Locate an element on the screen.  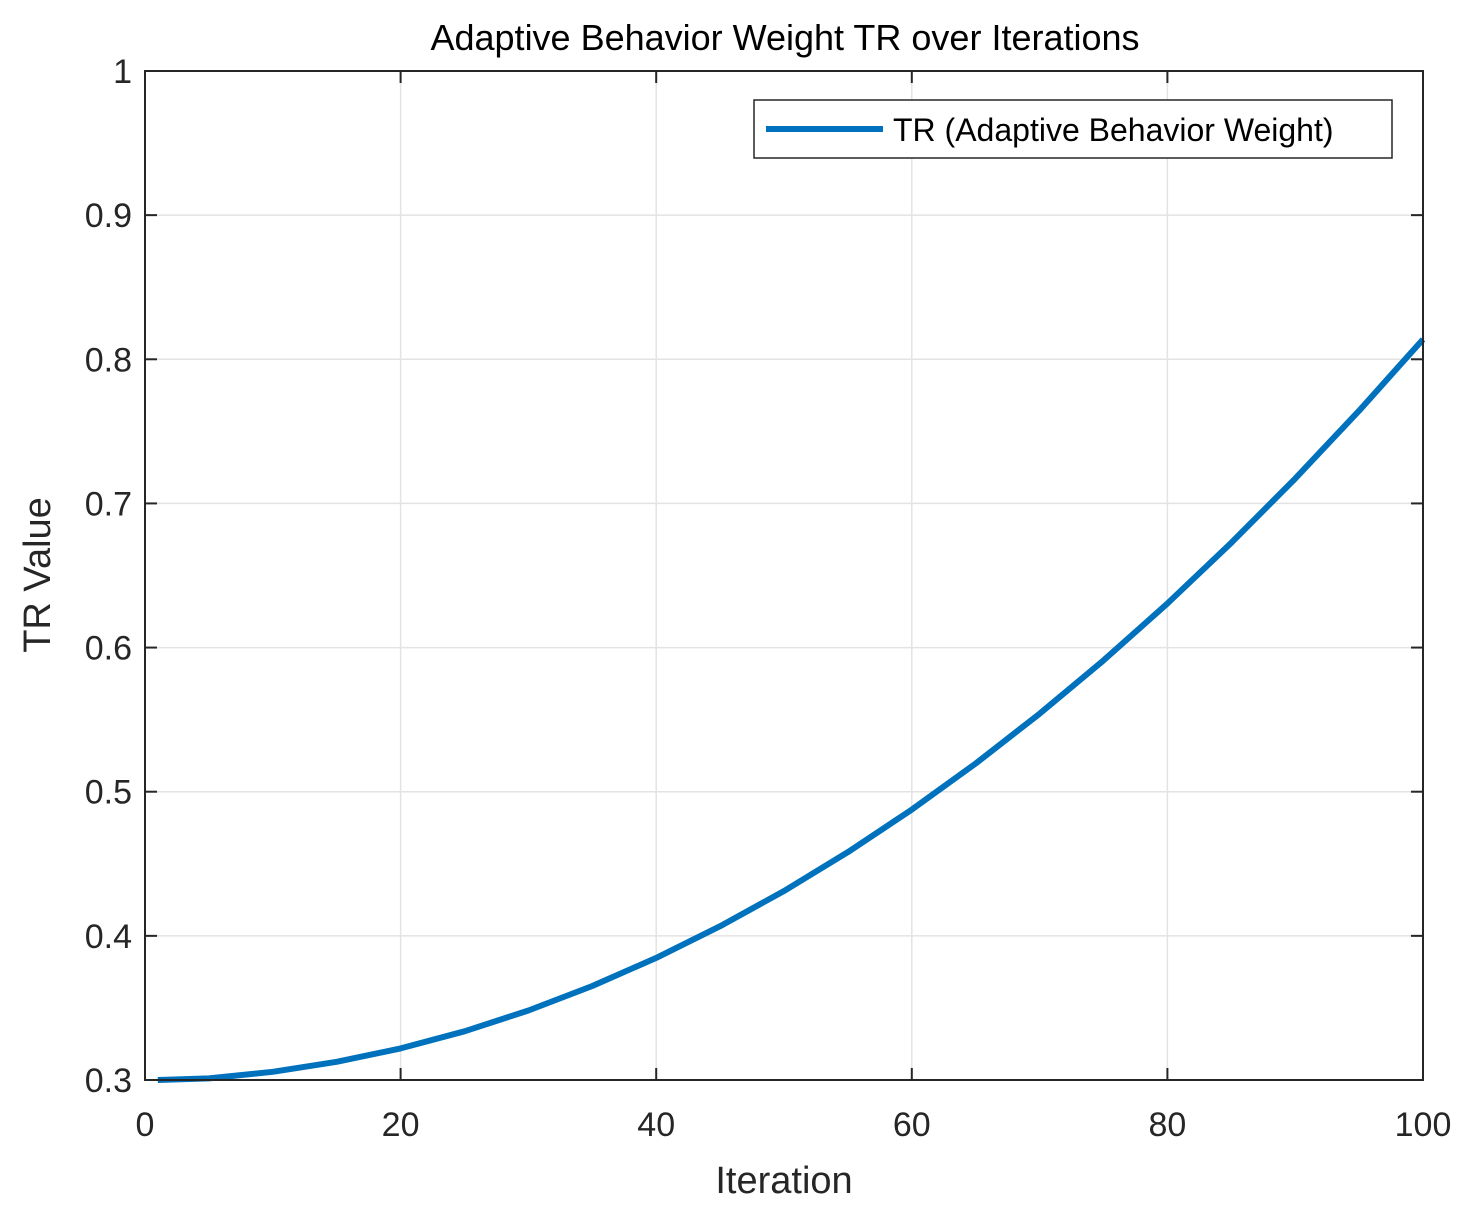
y-axis-title: TR Value is located at coordinates (38, 575).